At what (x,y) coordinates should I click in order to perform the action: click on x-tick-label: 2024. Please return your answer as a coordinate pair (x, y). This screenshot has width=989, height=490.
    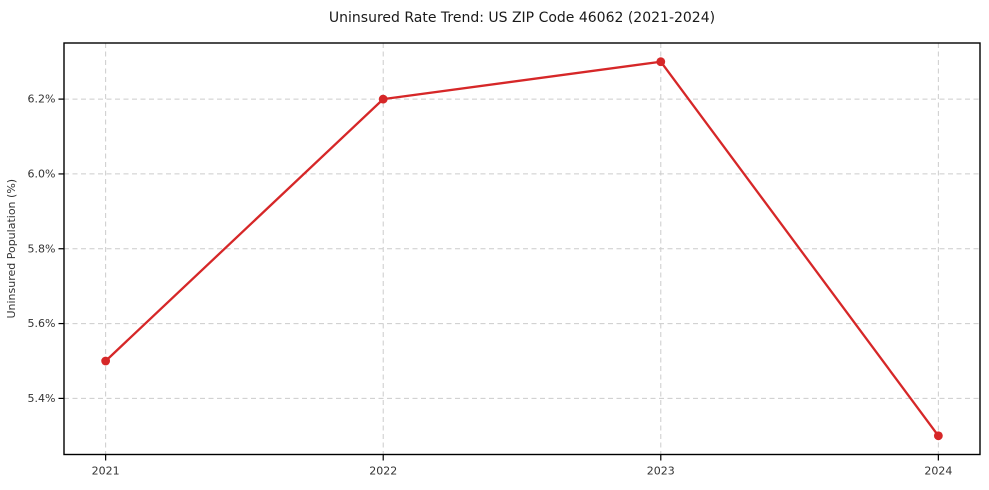
    Looking at the image, I should click on (938, 471).